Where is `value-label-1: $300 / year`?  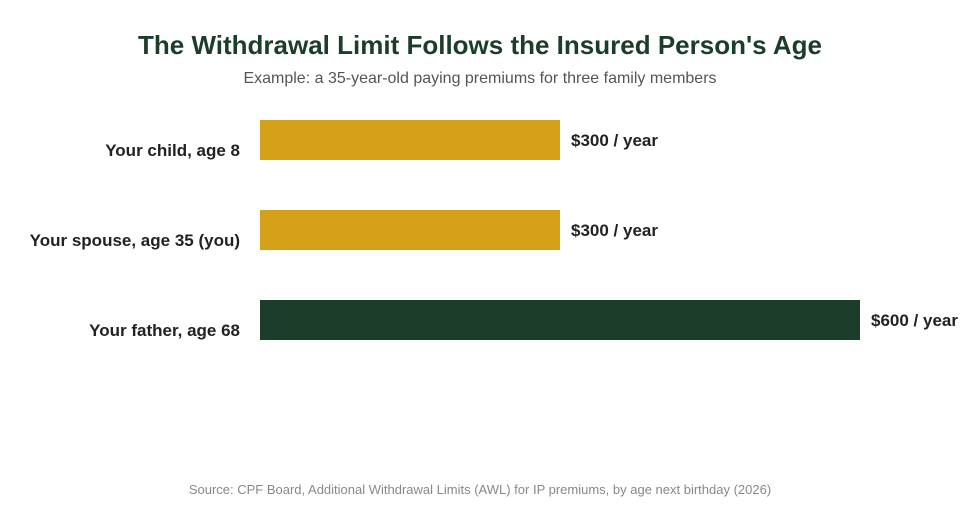 value-label-1: $300 / year is located at coordinates (614, 230).